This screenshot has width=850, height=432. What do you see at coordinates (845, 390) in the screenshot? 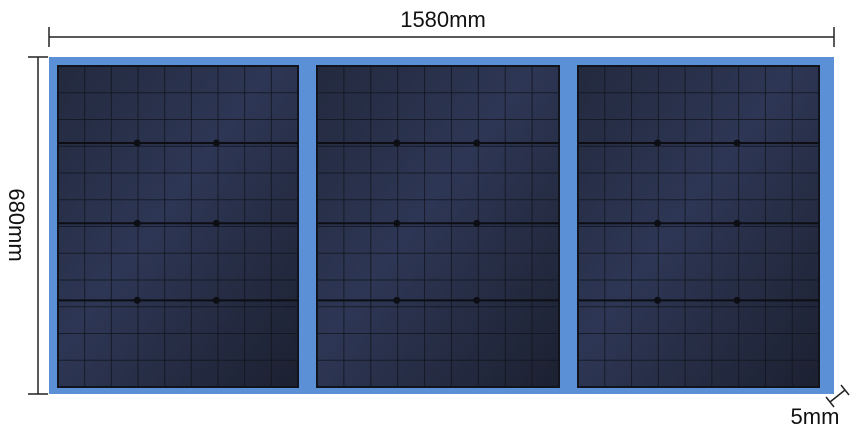
I see `thickness-dimension-tick-b` at bounding box center [845, 390].